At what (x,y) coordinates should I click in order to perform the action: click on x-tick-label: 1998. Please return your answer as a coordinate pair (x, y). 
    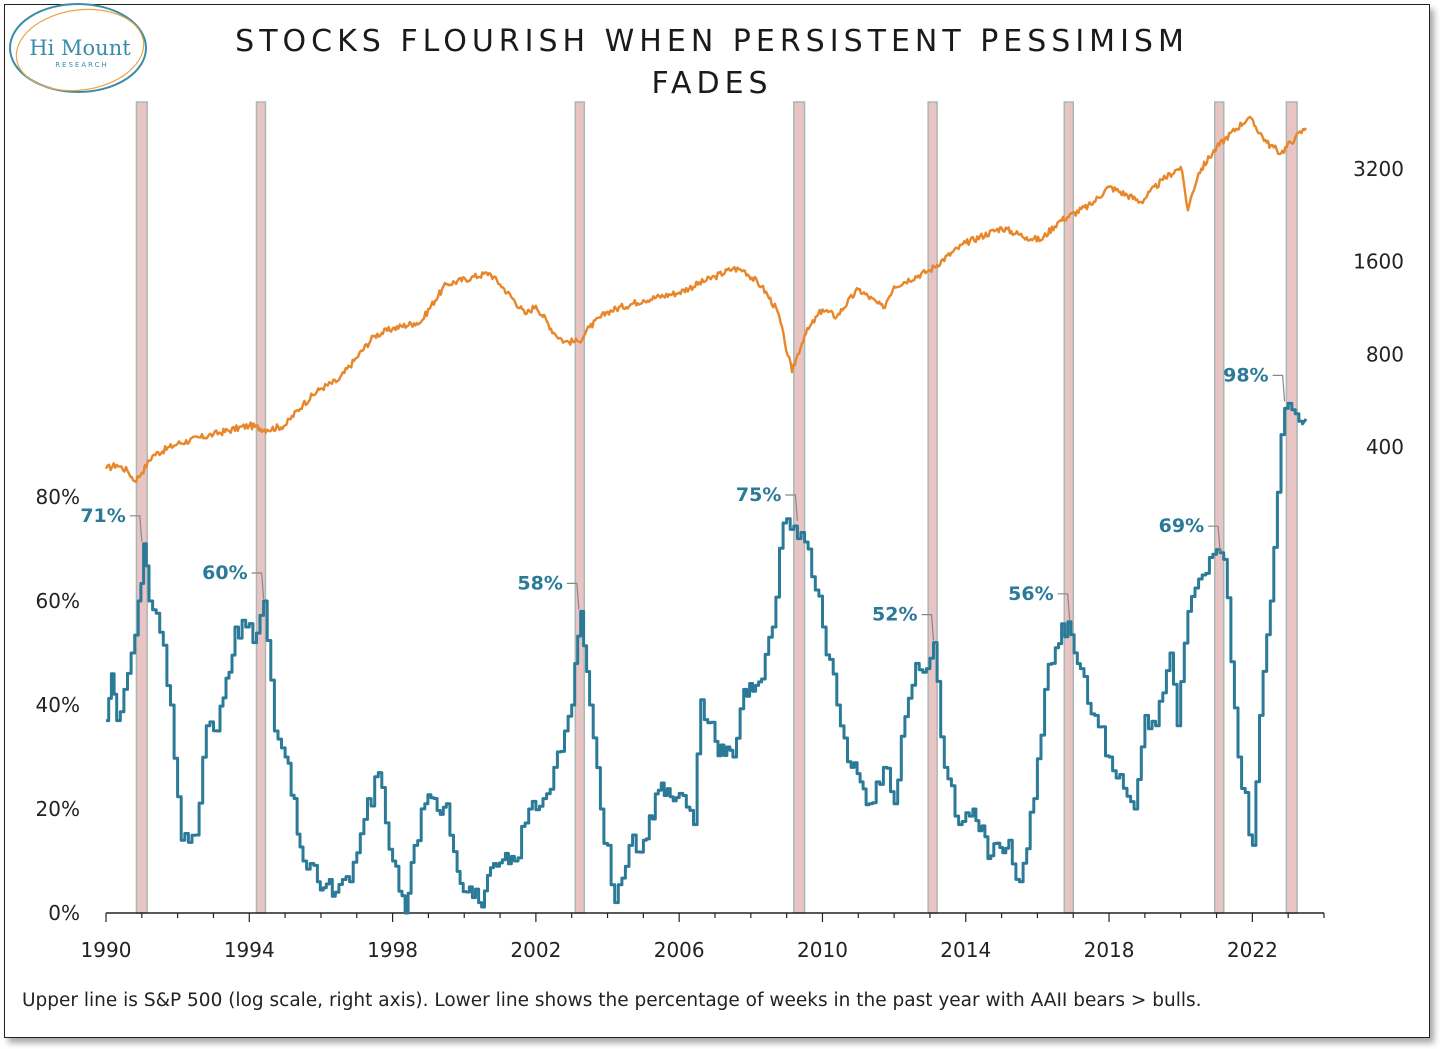
    Looking at the image, I should click on (392, 950).